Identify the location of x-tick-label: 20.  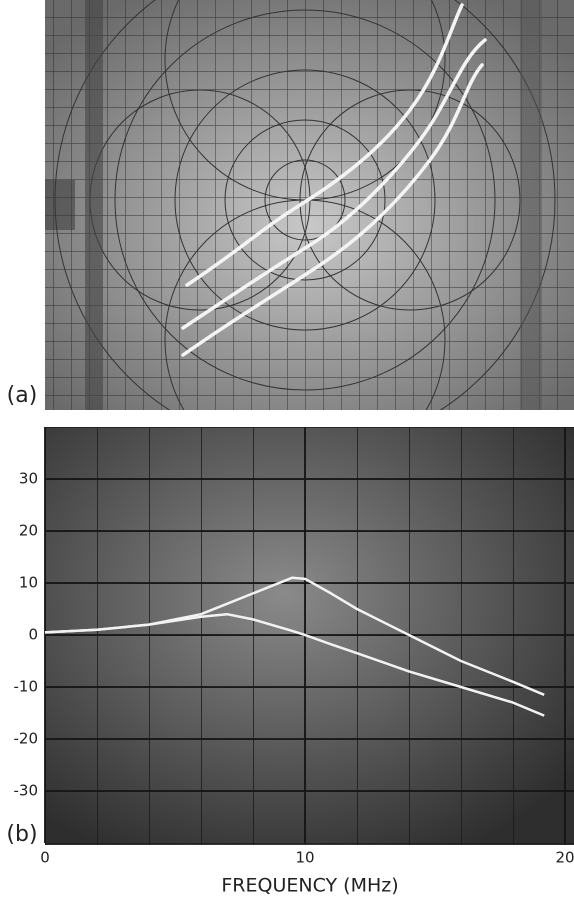
(564, 858).